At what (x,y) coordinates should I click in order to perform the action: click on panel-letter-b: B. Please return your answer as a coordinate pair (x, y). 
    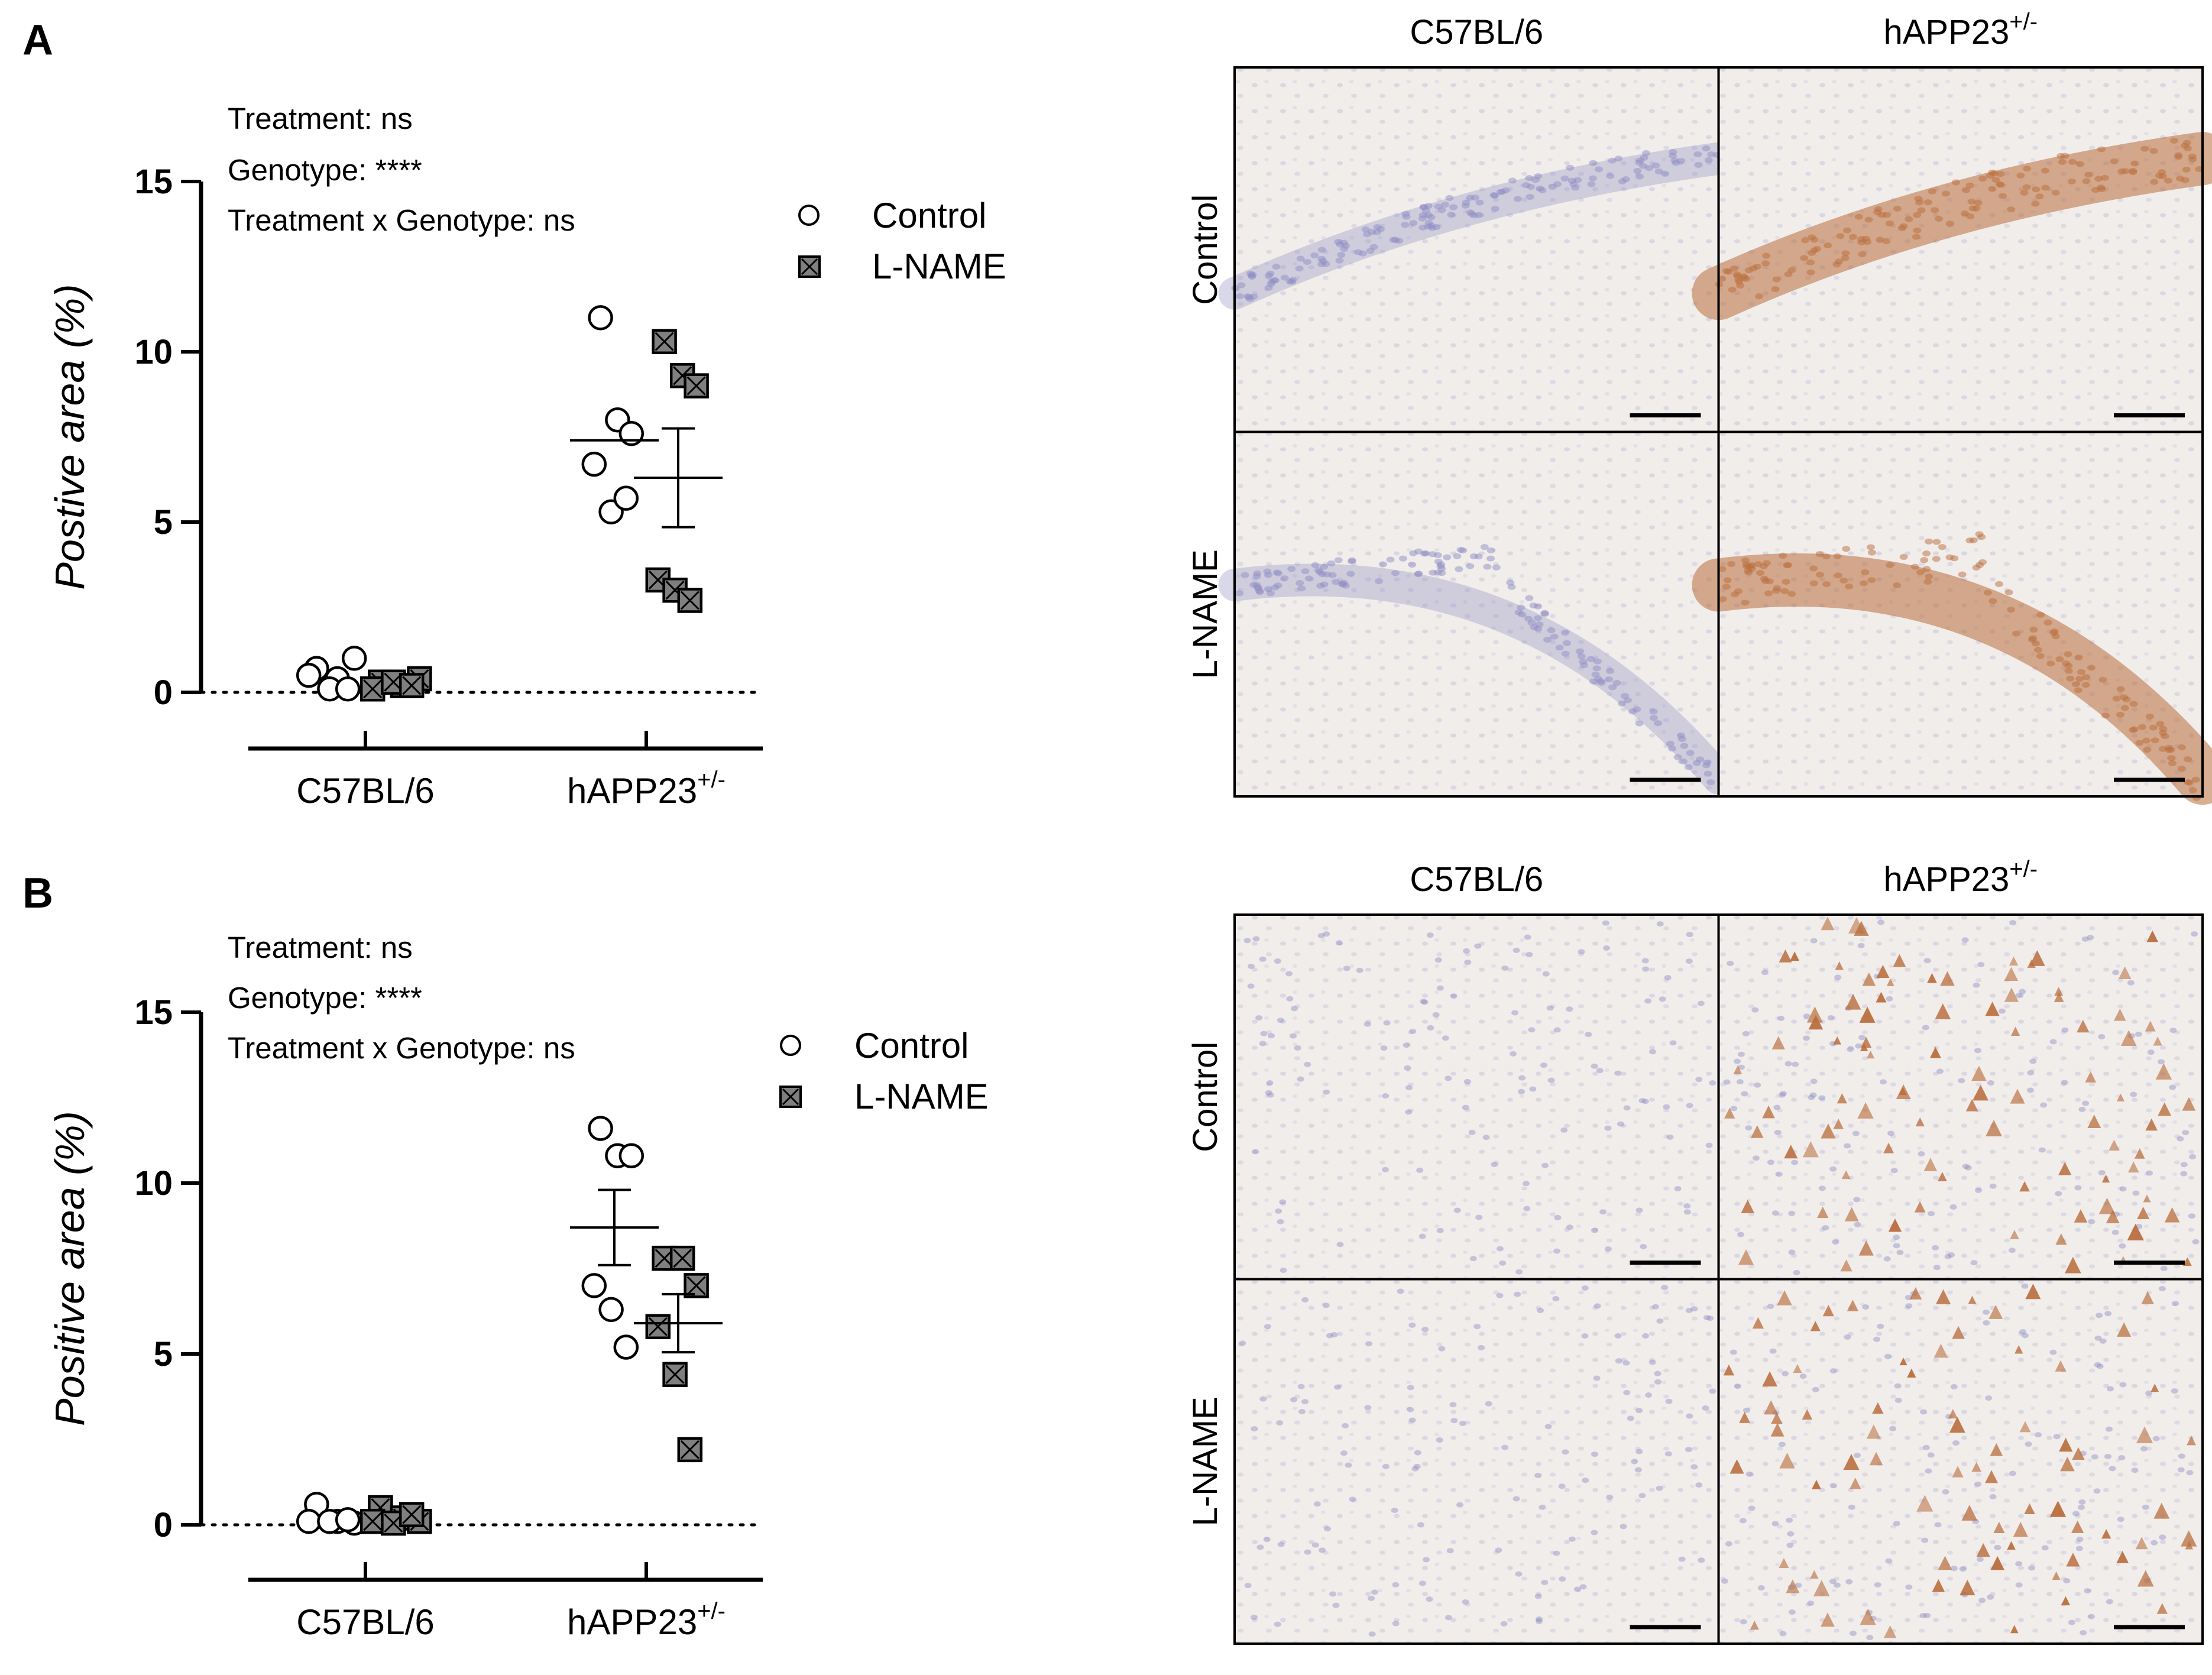
    Looking at the image, I should click on (38, 893).